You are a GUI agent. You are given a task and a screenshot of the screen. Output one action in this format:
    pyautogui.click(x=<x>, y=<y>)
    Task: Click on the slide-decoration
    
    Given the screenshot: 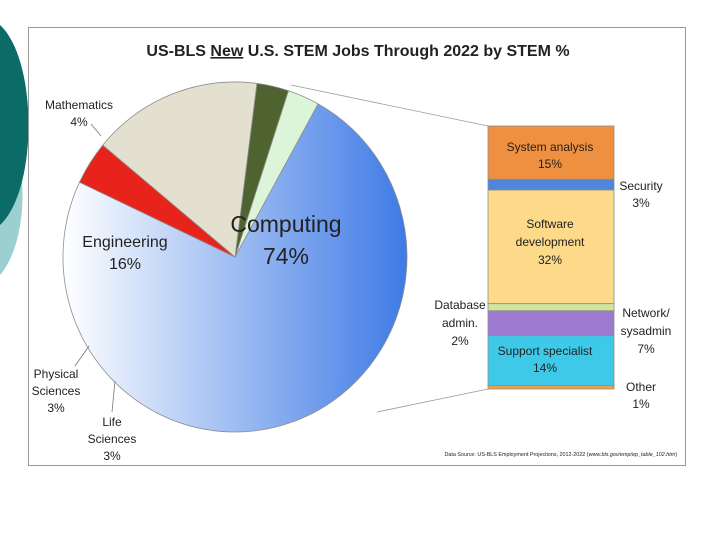 What is the action you would take?
    pyautogui.click(x=14, y=150)
    